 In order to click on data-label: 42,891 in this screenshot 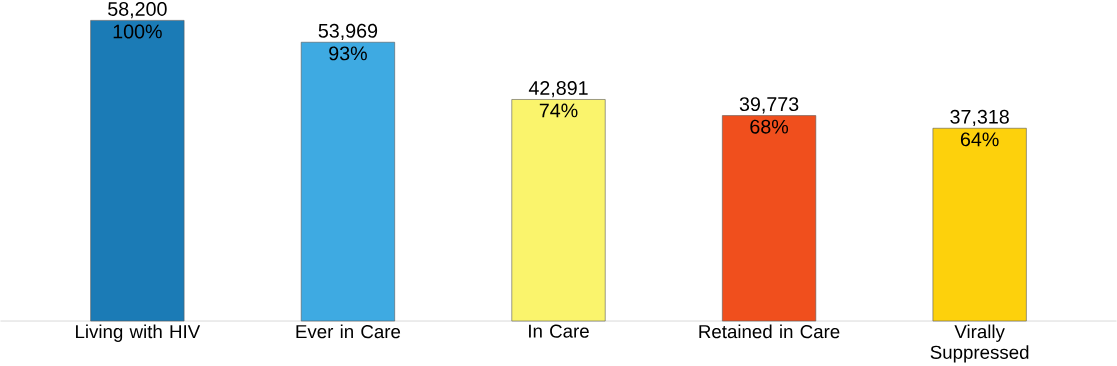, I will do `click(558, 89)`.